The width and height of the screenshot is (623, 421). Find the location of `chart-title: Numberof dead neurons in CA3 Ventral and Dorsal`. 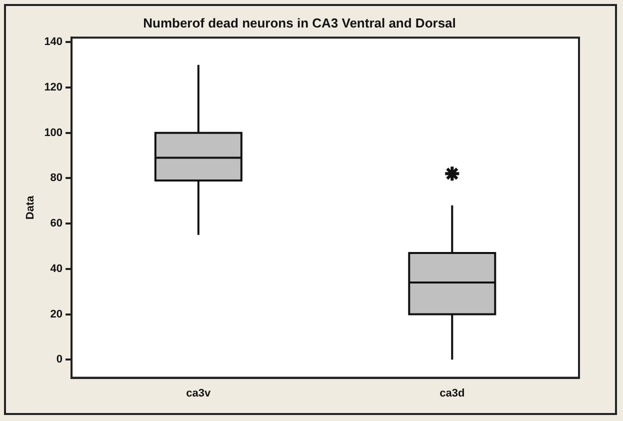

chart-title: Numberof dead neurons in CA3 Ventral and Dorsal is located at coordinates (299, 22).